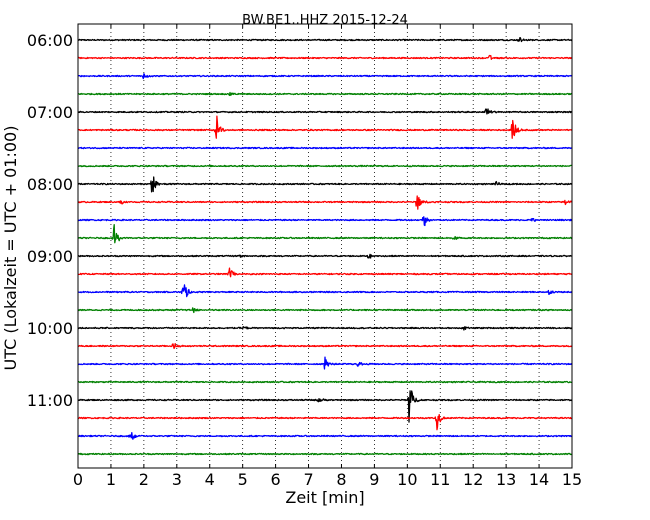 This screenshot has height=520, width=650. I want to click on x-tick-label: 13, so click(506, 479).